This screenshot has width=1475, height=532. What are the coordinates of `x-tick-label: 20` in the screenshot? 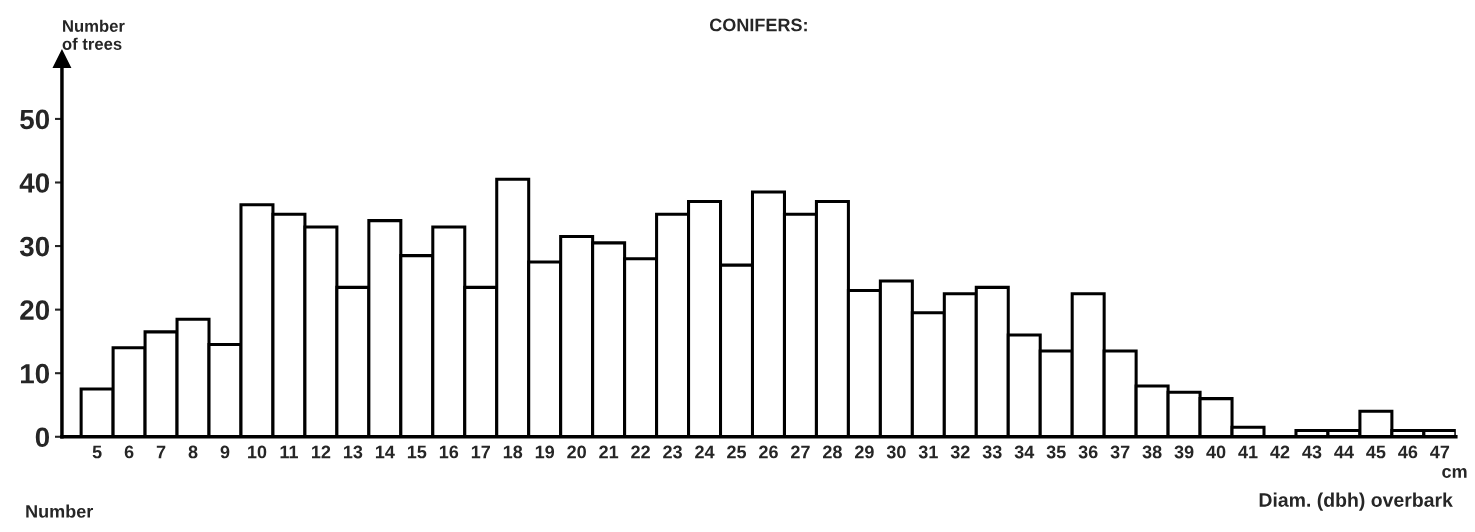 It's located at (576, 452).